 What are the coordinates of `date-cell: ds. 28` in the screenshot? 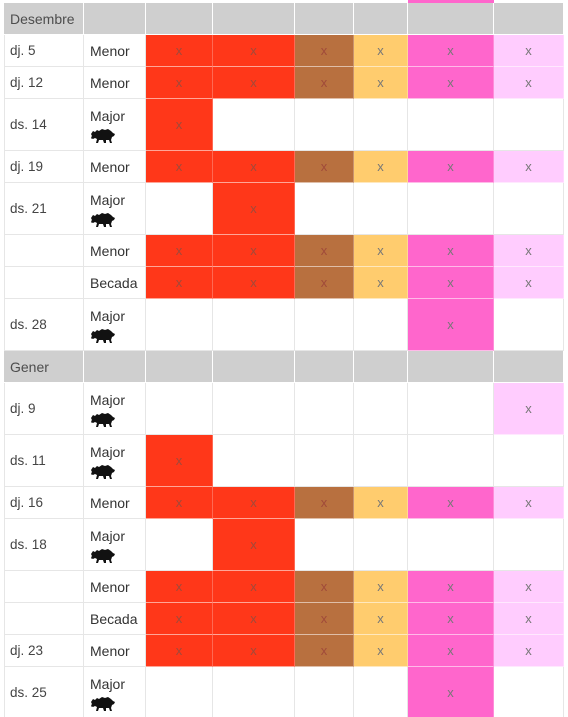 It's located at (44, 325).